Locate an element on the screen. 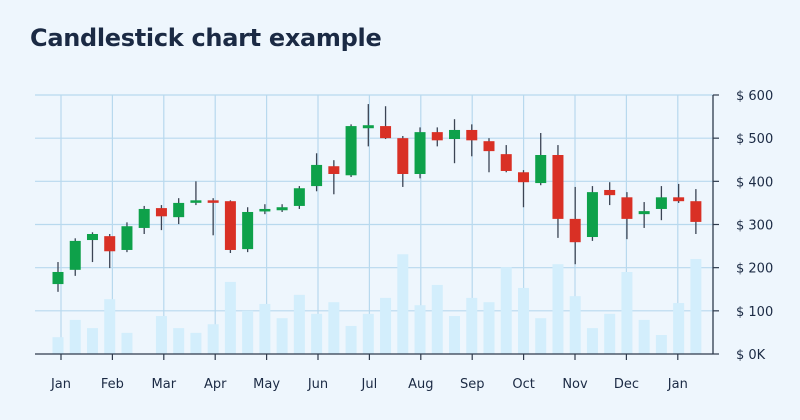 Image resolution: width=800 pixels, height=420 pixels. y-tick-label: $ 200 is located at coordinates (754, 269).